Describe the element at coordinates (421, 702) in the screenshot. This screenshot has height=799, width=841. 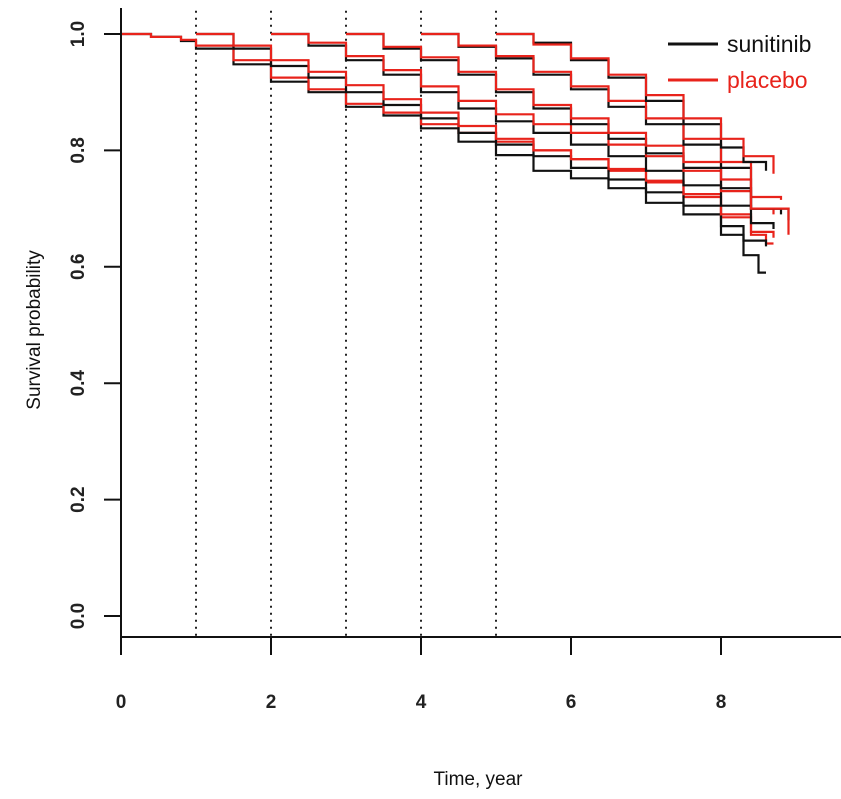
I see `x-tick-label-4: 4` at that location.